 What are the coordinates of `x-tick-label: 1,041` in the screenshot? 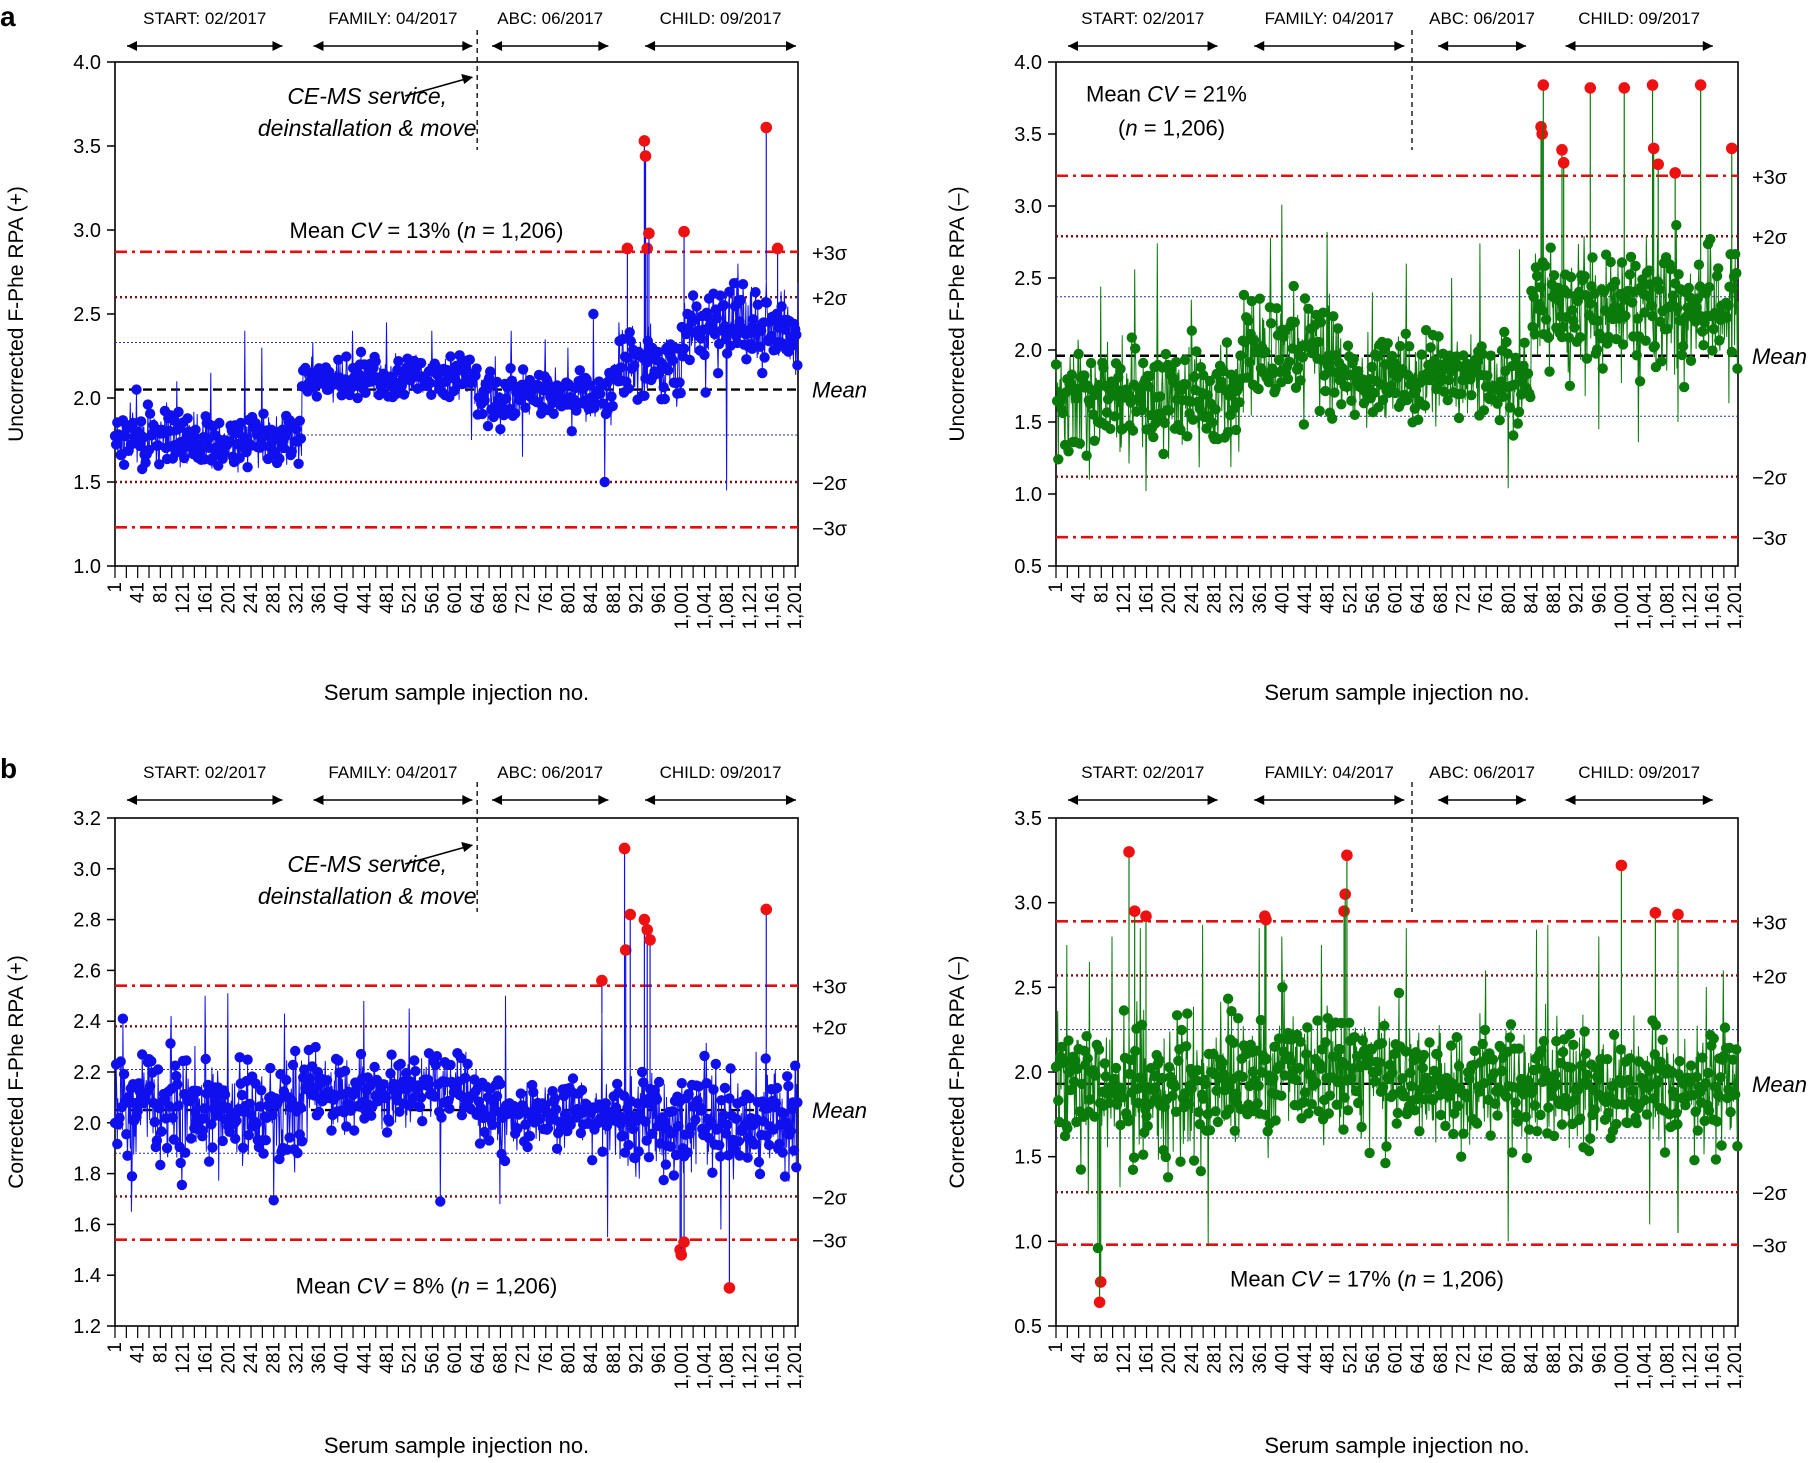 It's located at (1645, 606).